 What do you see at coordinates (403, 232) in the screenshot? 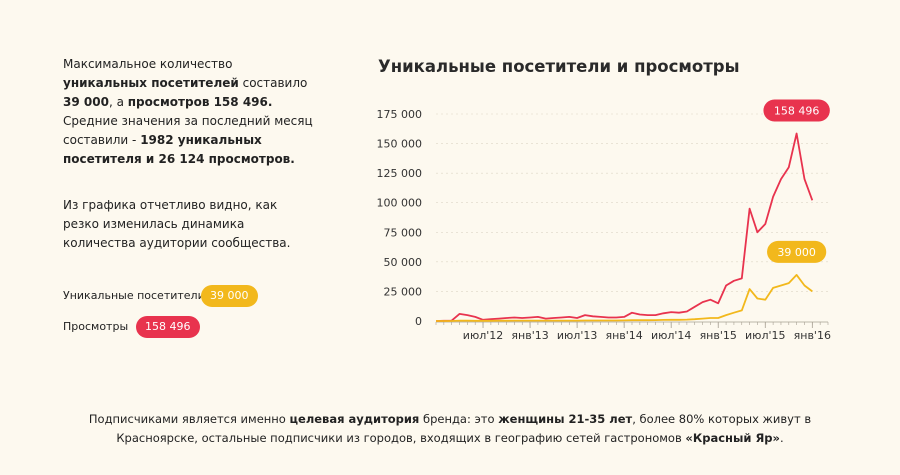
I see `y-tick-label: 75 000` at bounding box center [403, 232].